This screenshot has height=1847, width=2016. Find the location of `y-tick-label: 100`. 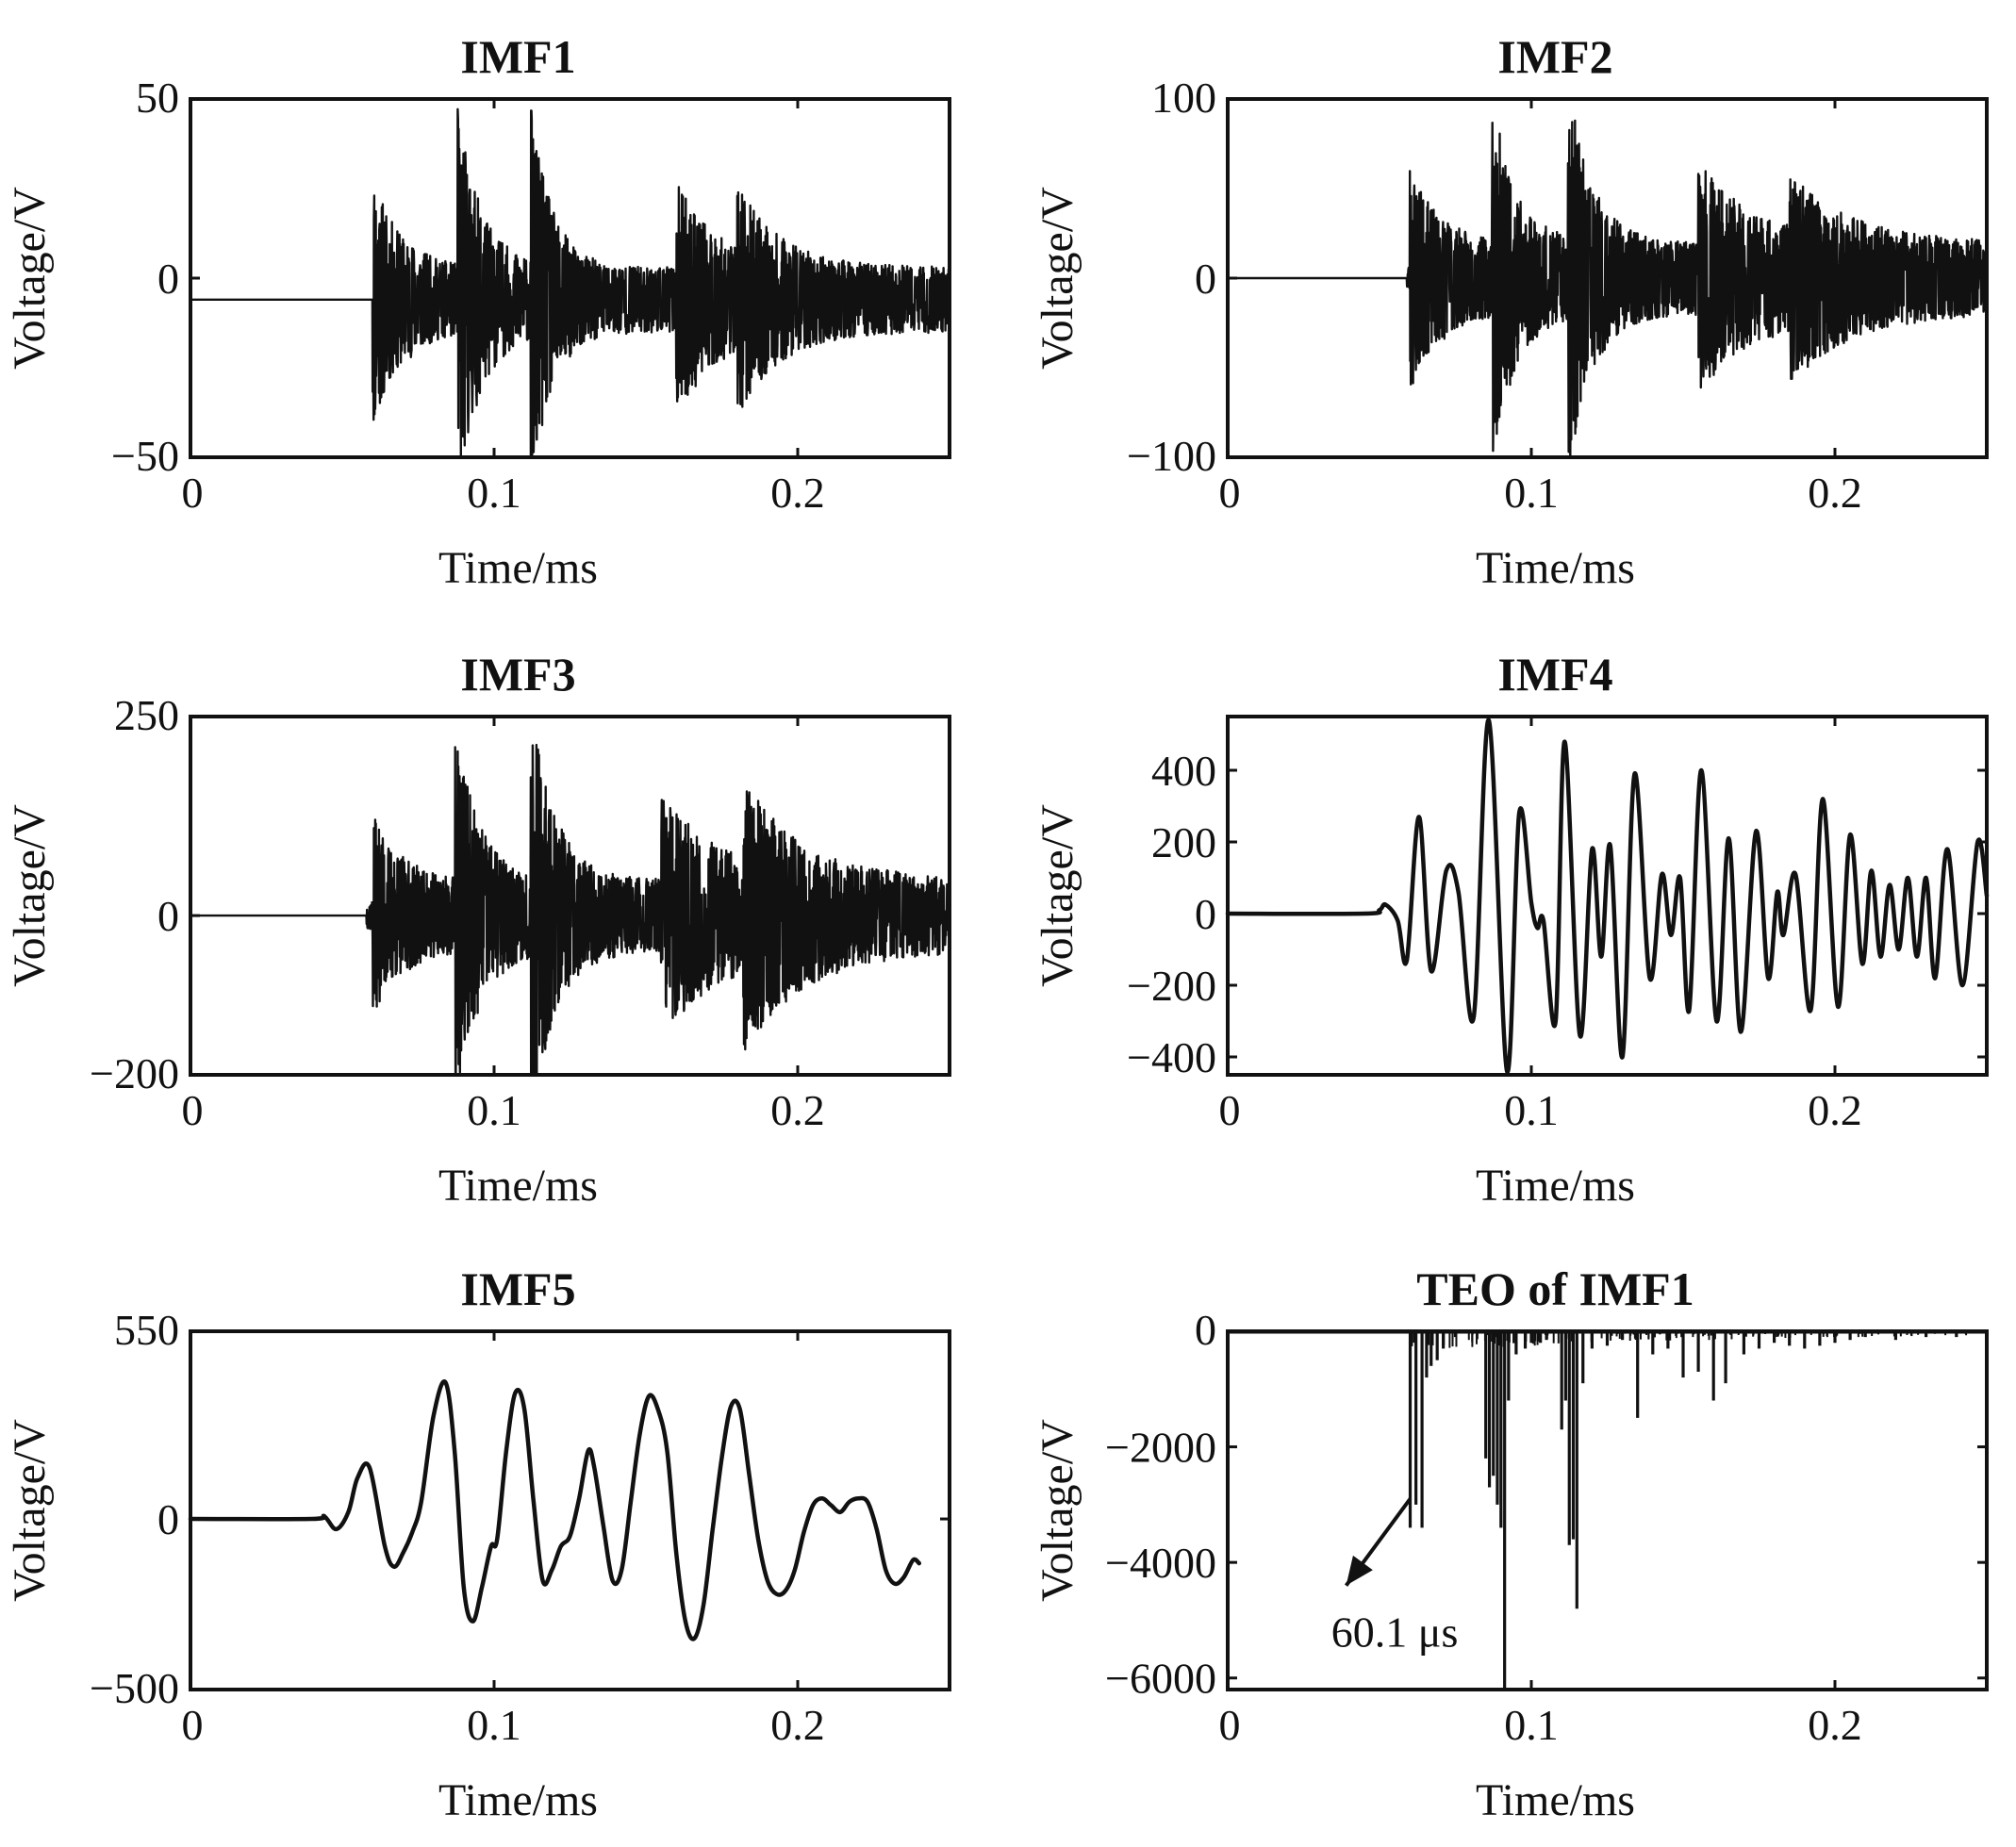

y-tick-label: 100 is located at coordinates (1183, 98).